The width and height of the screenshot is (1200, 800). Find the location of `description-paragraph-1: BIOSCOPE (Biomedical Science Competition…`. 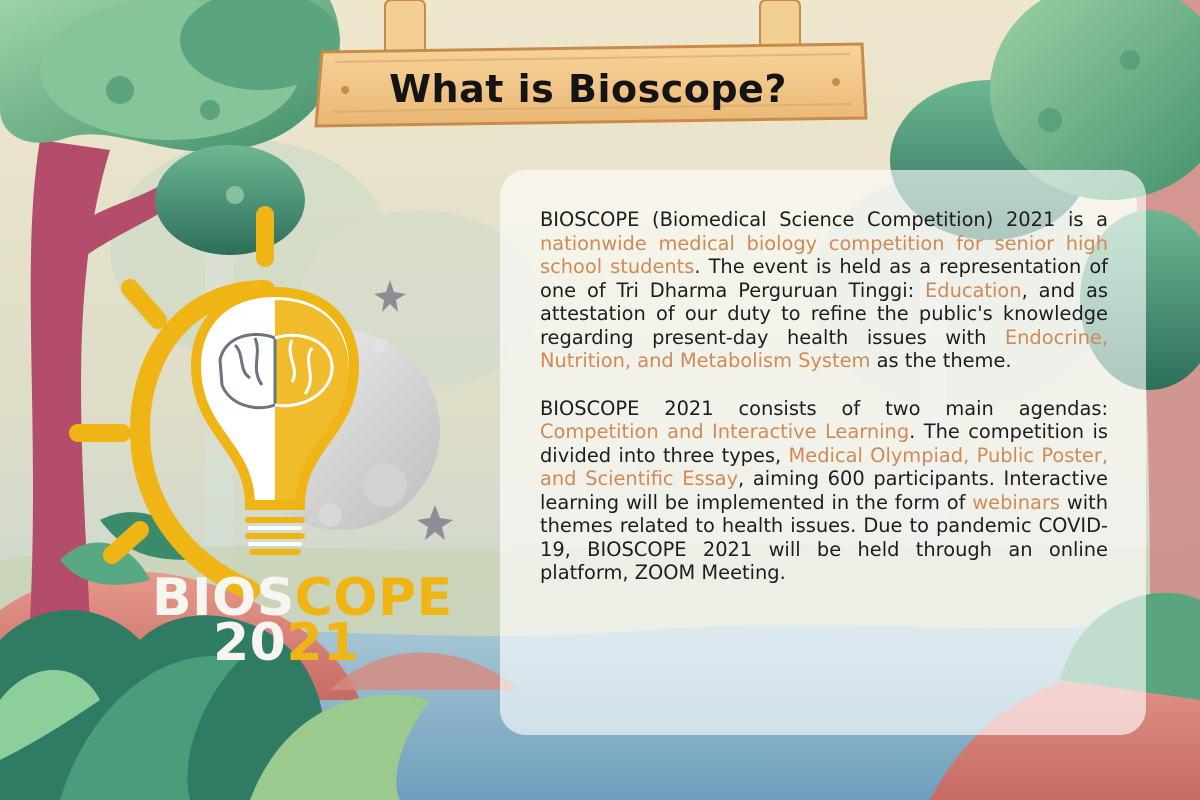

description-paragraph-1: BIOSCOPE (Biomedical Science Competition… is located at coordinates (824, 290).